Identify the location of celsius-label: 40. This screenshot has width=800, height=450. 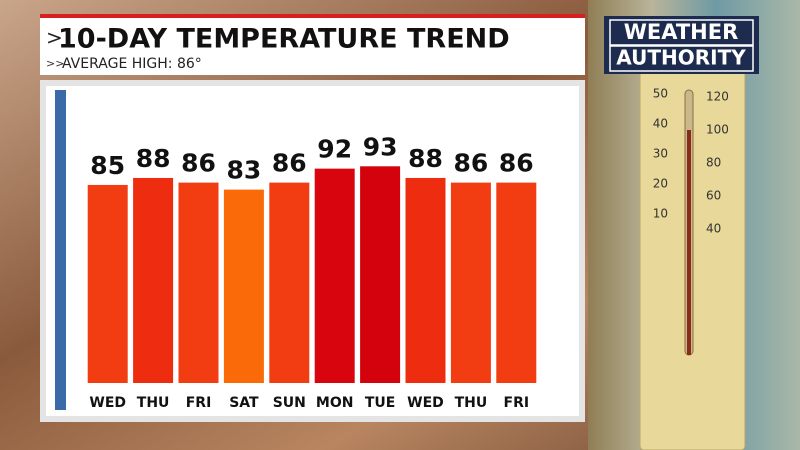
(660, 124).